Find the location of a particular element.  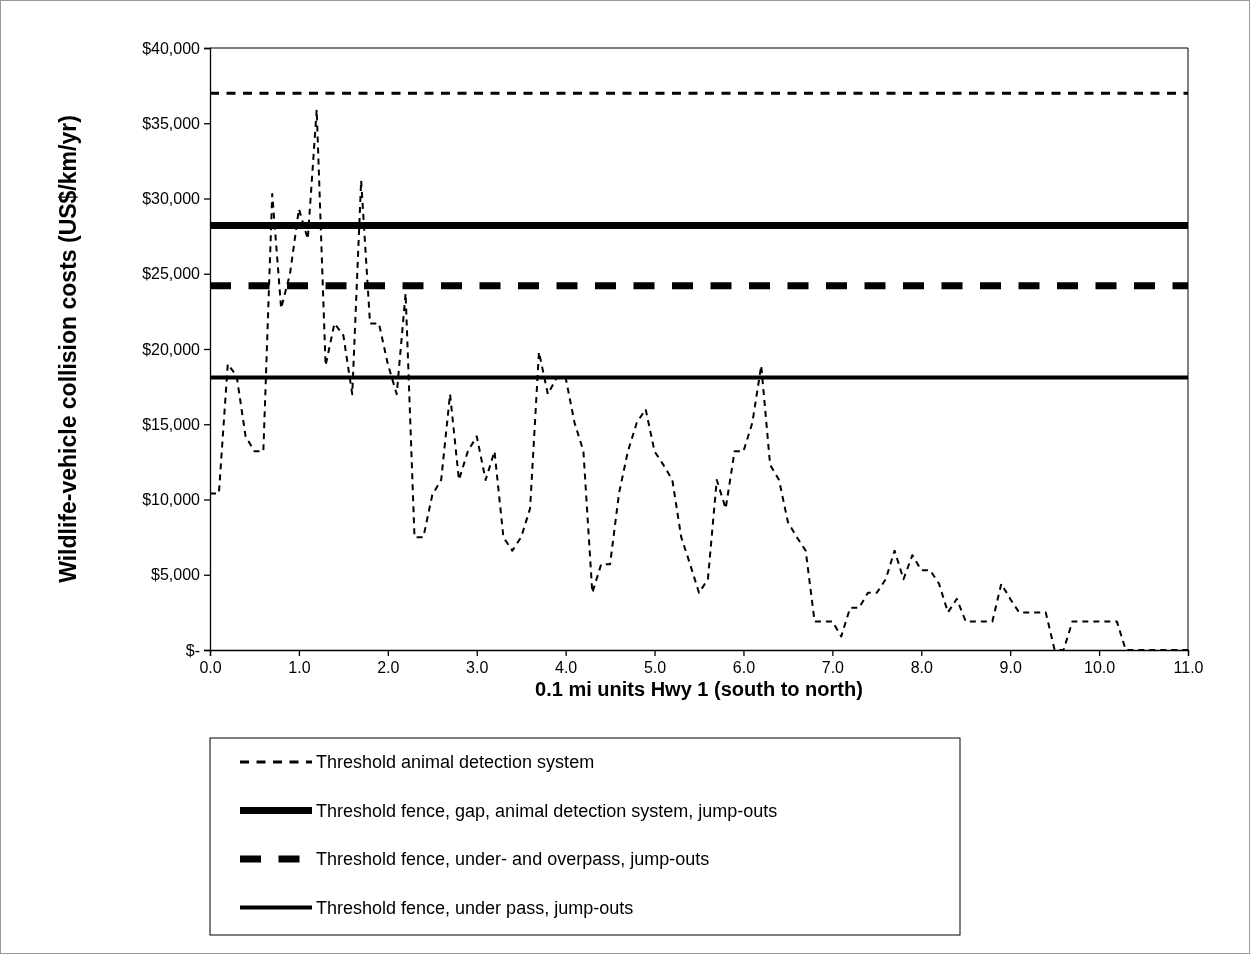

x-tick-label: 9.0 is located at coordinates (1010, 668).